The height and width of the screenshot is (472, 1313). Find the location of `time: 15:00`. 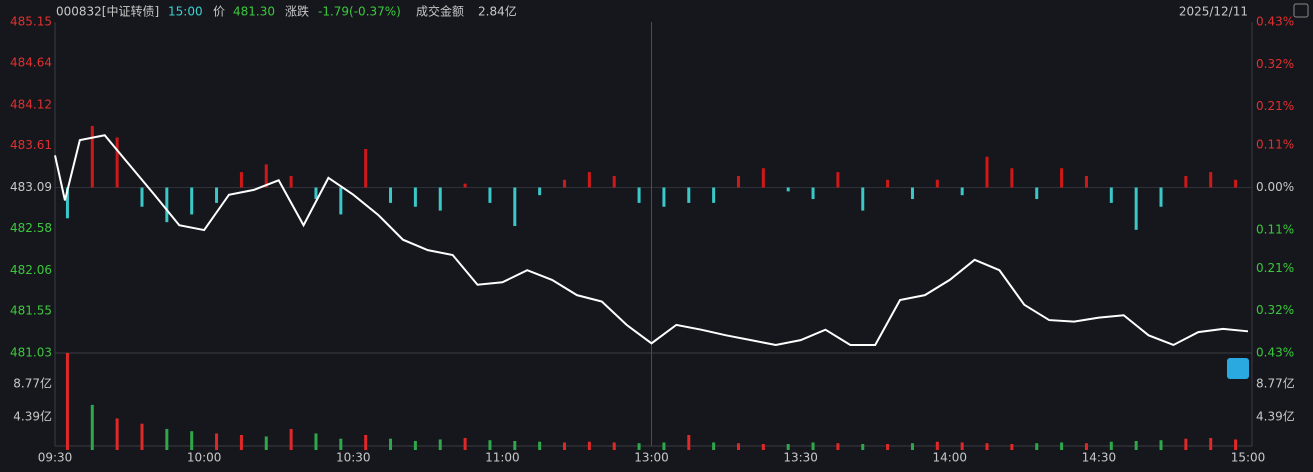

time: 15:00 is located at coordinates (185, 12).